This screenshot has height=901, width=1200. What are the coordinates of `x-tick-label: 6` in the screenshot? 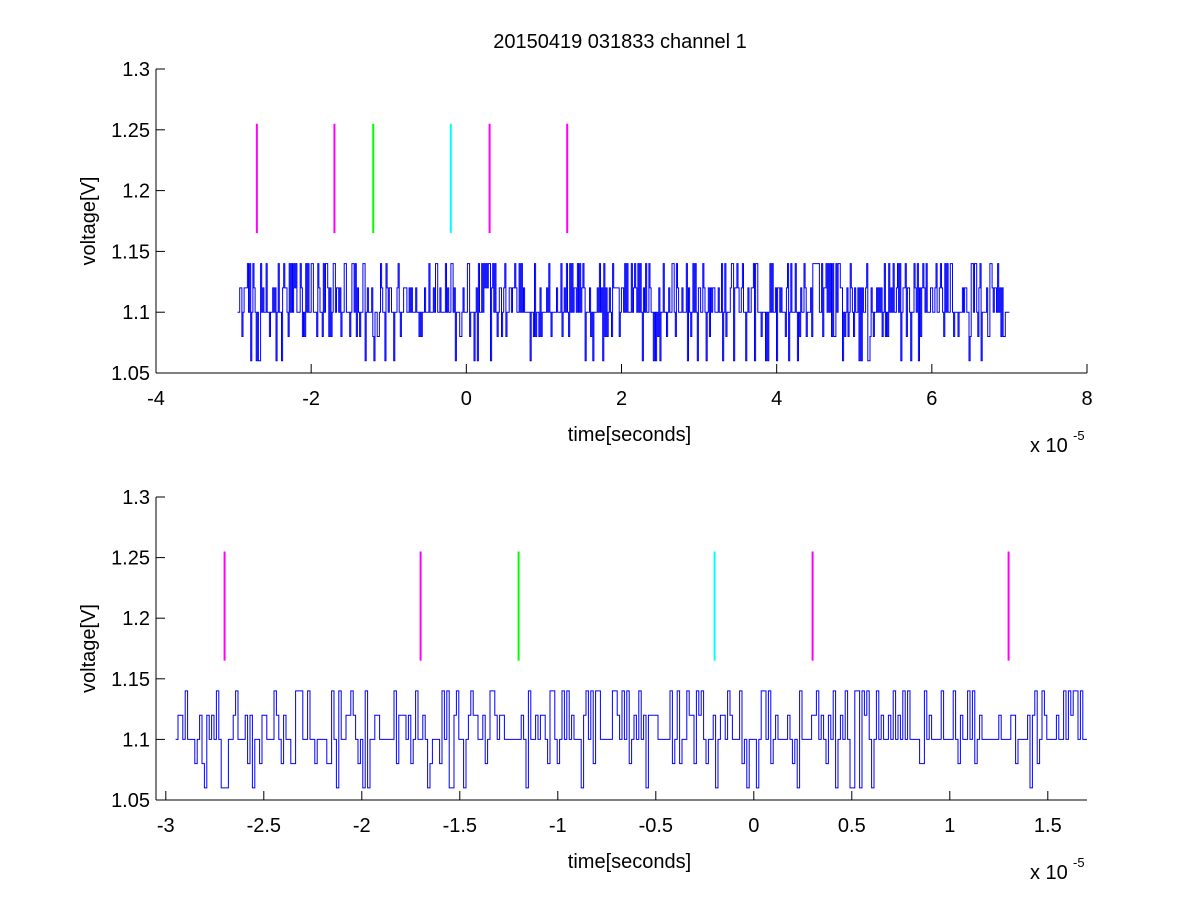 It's located at (931, 399).